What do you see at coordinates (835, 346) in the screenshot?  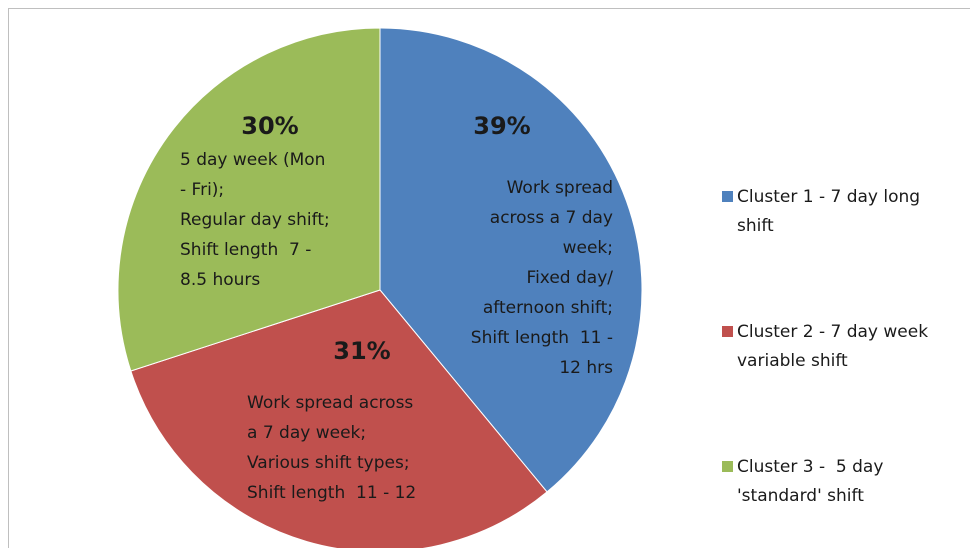 I see `legend-label: Cluster 2 - 7 day week variable shift` at bounding box center [835, 346].